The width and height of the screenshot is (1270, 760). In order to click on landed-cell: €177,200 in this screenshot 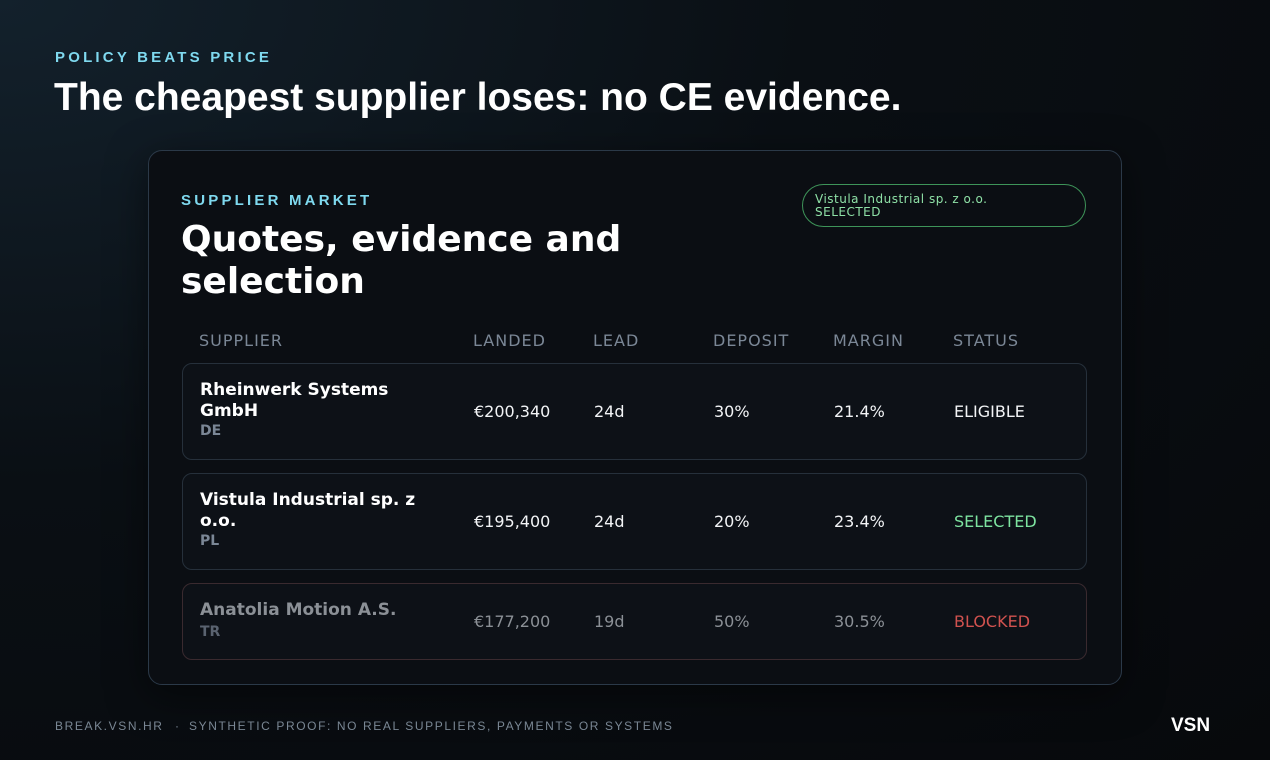, I will do `click(512, 621)`.